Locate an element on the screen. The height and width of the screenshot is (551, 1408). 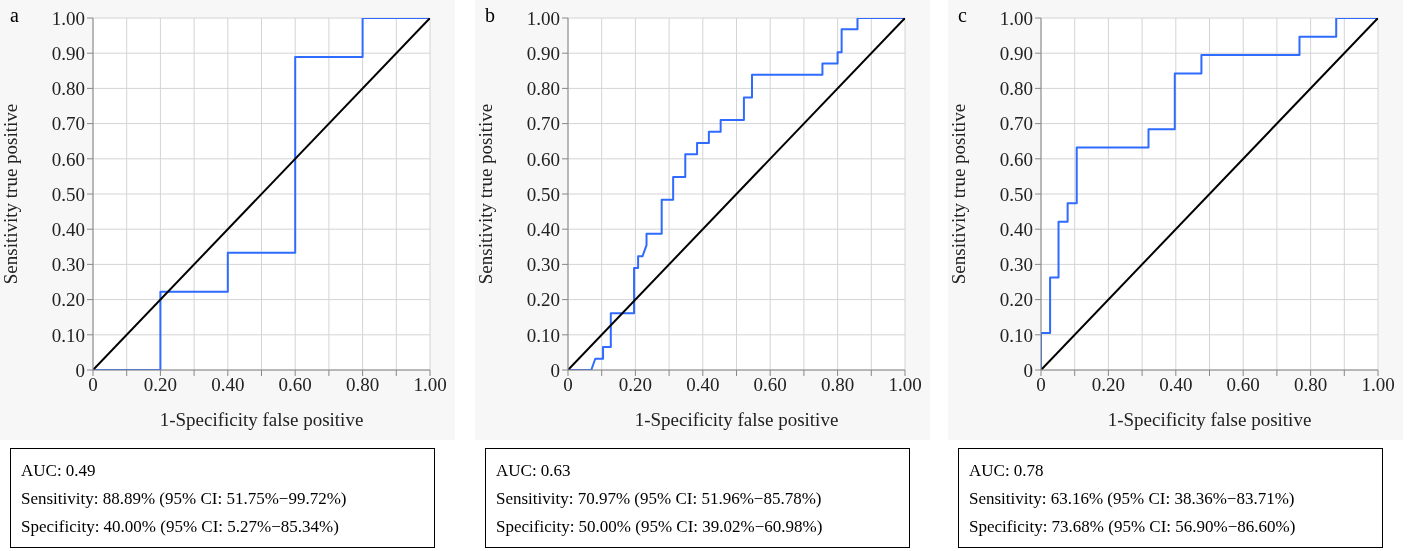
chart-title: c is located at coordinates (962, 15).